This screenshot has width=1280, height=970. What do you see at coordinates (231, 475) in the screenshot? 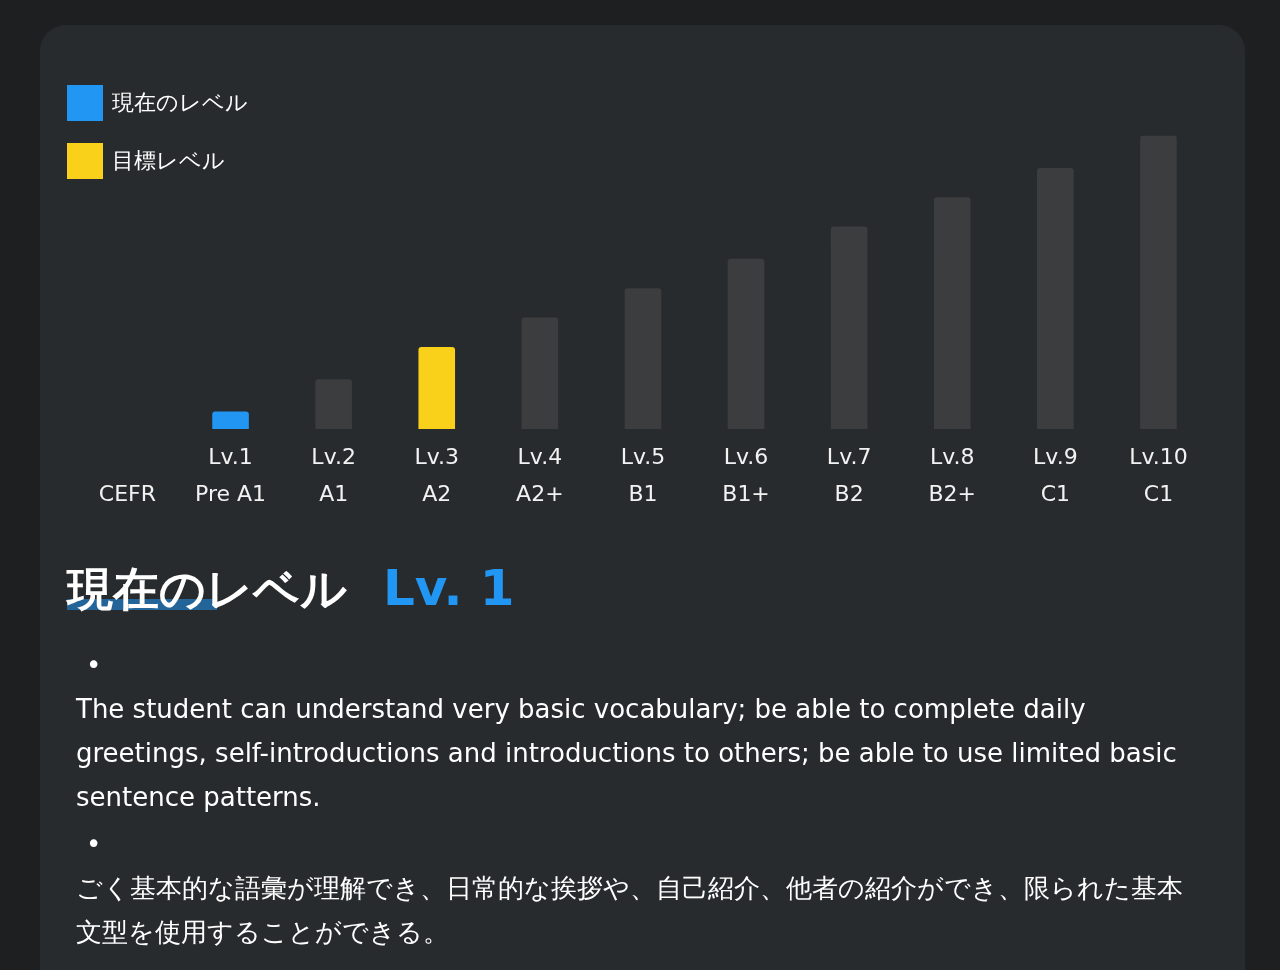
I see `x-tick-label: Lv.1 Pre A1` at bounding box center [231, 475].